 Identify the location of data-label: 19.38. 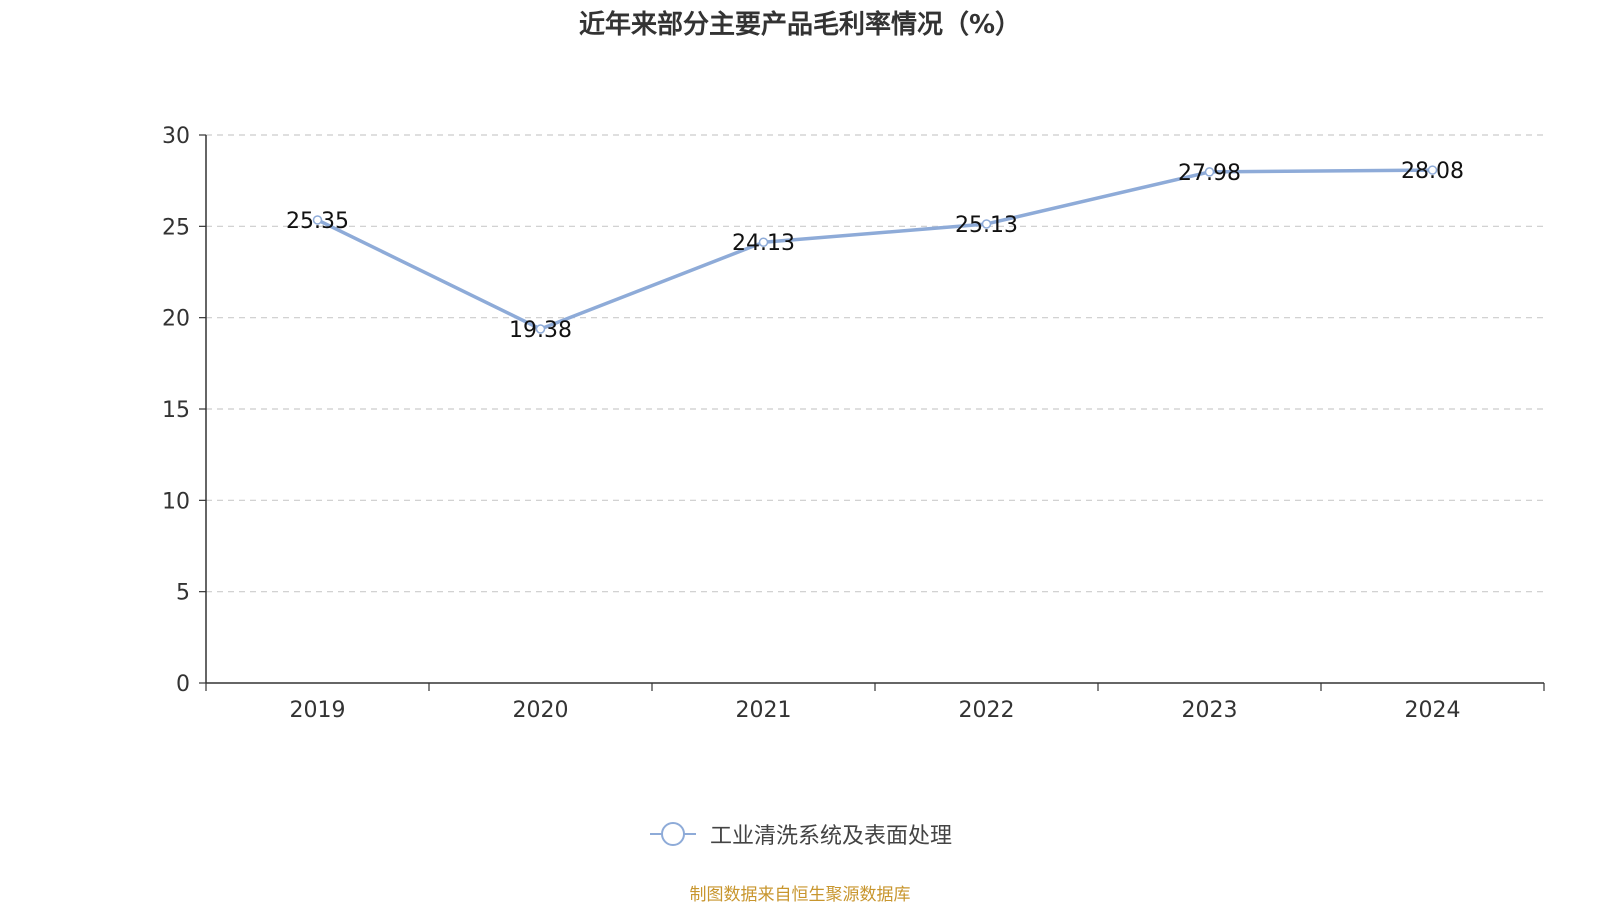
(540, 330).